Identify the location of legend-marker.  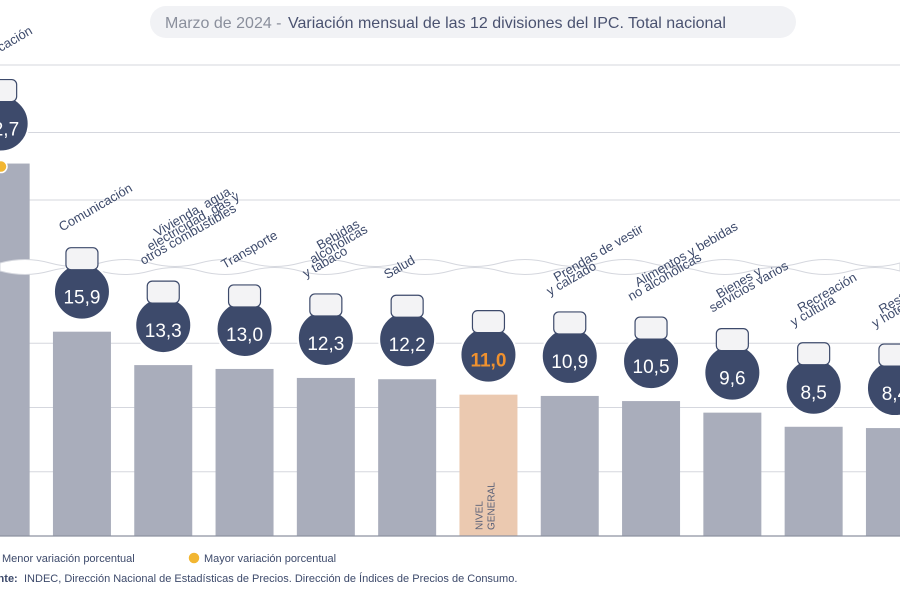
(194, 558).